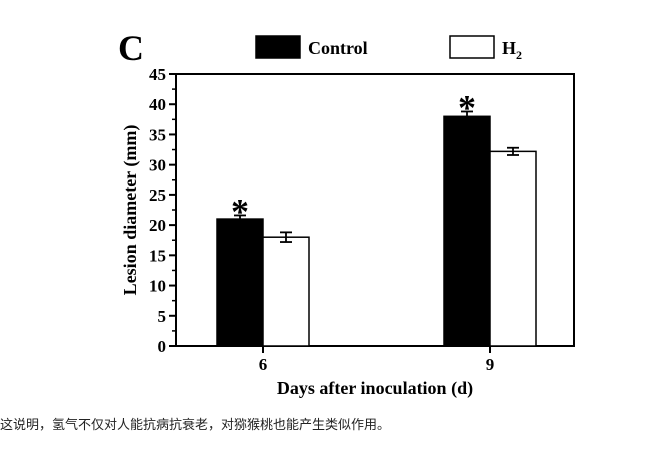  I want to click on y-tick-label: 45, so click(157, 74).